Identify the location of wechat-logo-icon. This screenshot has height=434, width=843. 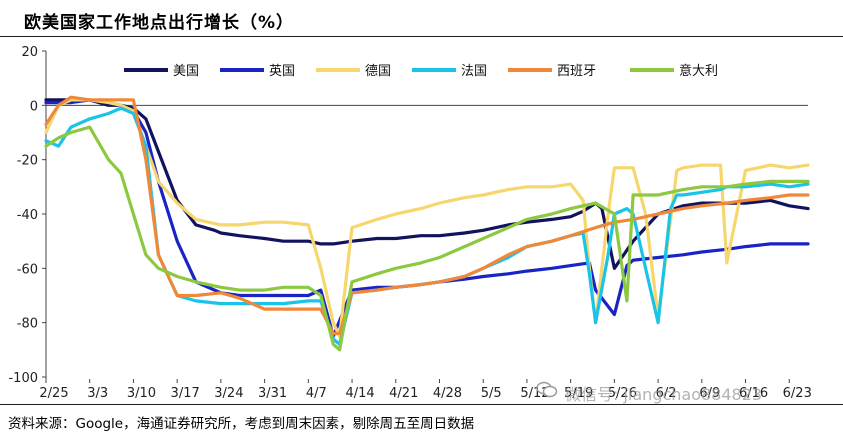
(547, 389).